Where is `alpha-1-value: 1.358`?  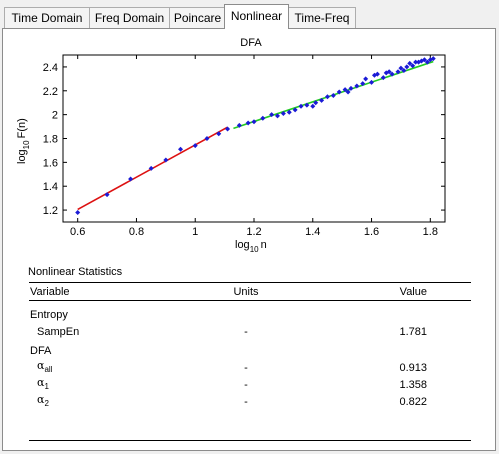
alpha-1-value: 1.358 is located at coordinates (413, 385).